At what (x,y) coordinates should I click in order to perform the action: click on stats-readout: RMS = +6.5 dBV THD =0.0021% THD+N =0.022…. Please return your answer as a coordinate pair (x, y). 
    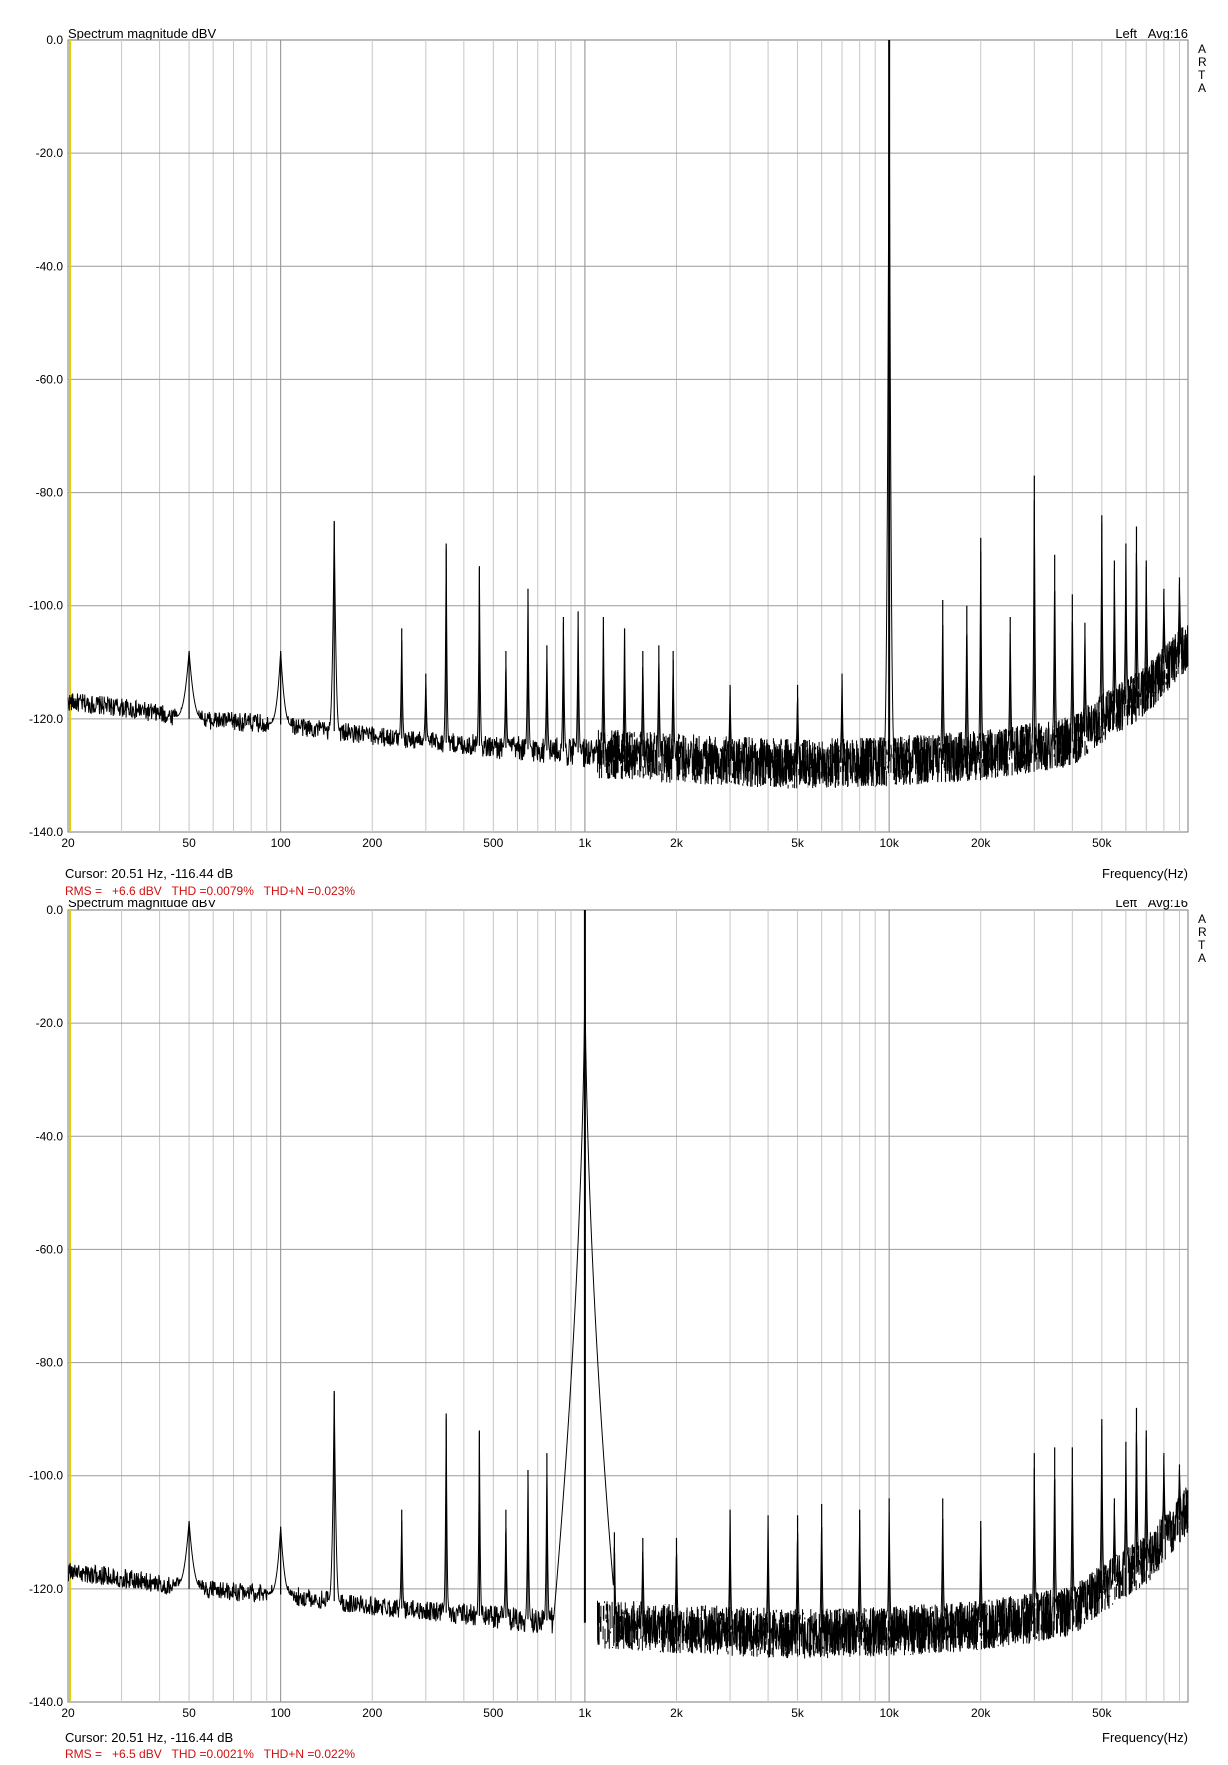
    Looking at the image, I should click on (210, 1754).